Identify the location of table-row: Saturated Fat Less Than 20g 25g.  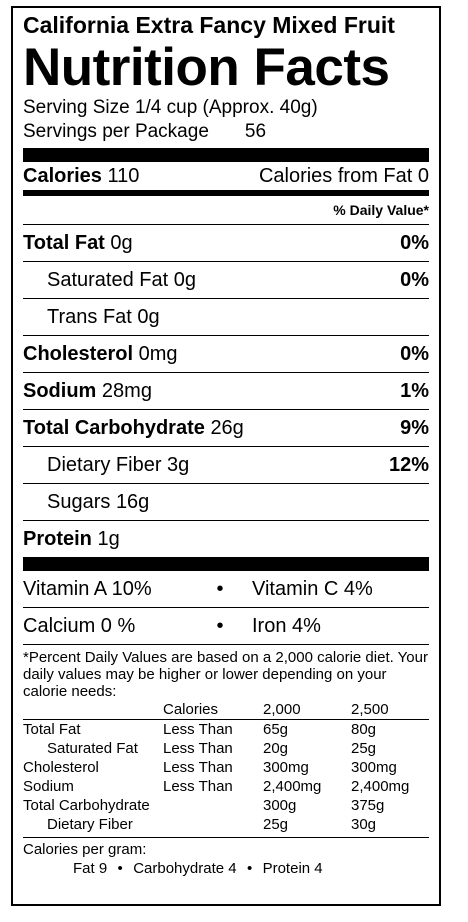
(226, 748).